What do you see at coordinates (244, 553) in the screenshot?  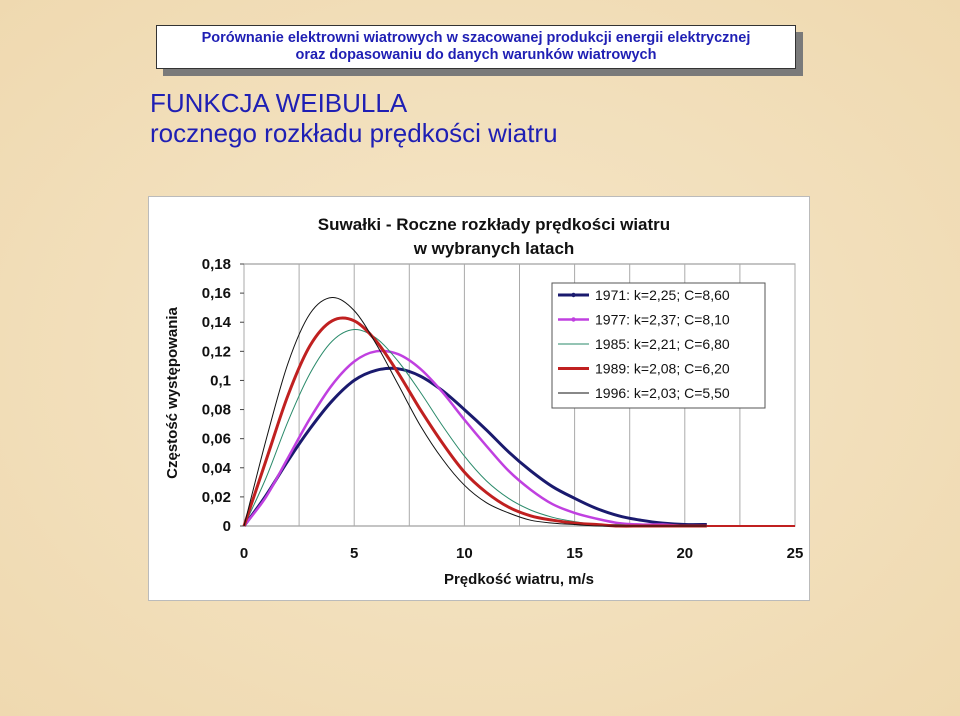 I see `x-tick-label: 0` at bounding box center [244, 553].